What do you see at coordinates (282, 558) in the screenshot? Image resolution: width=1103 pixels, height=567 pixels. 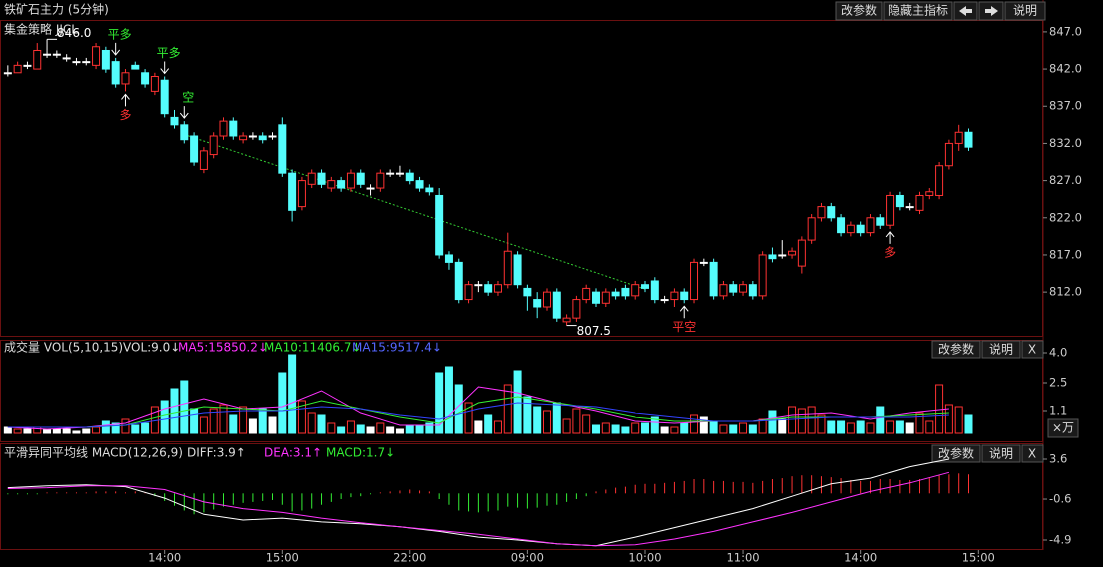 I see `x-tick-label: 15:00` at bounding box center [282, 558].